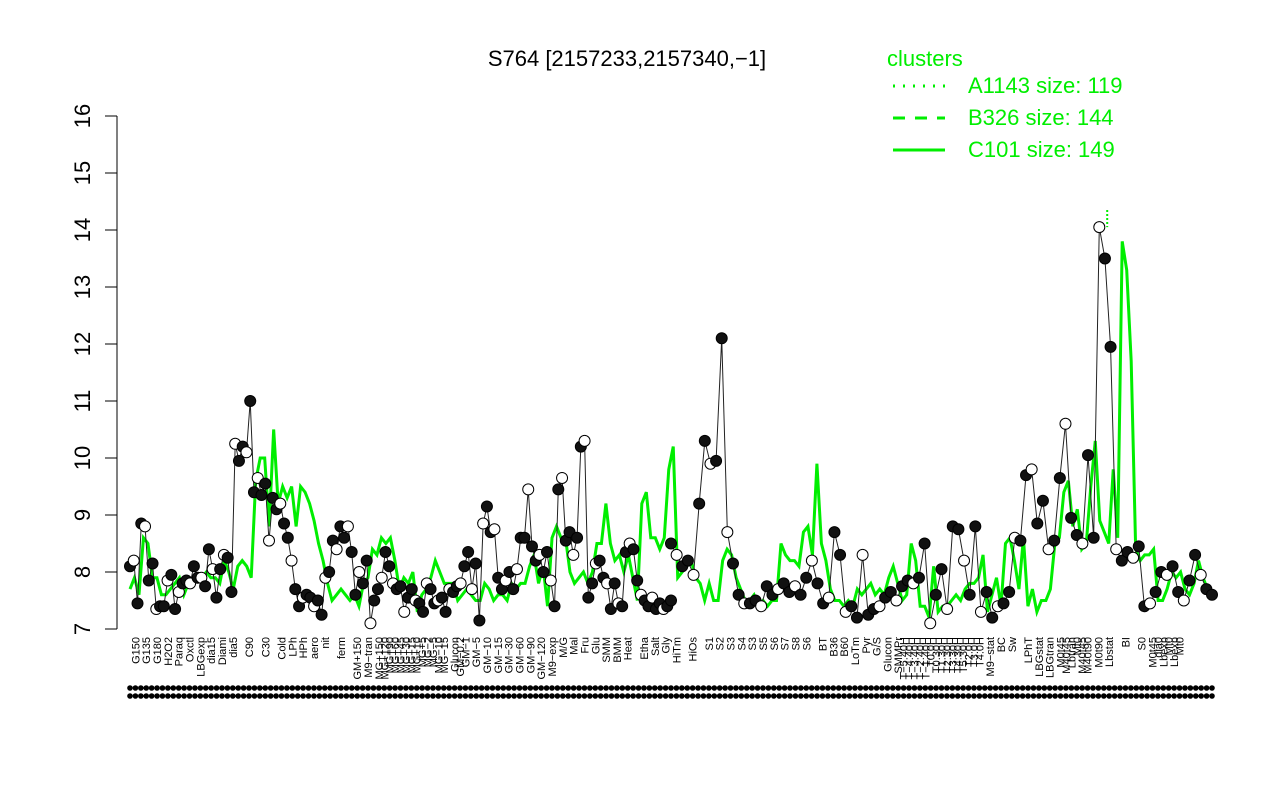  Describe the element at coordinates (82, 116) in the screenshot. I see `y-tick-label: 16` at that location.